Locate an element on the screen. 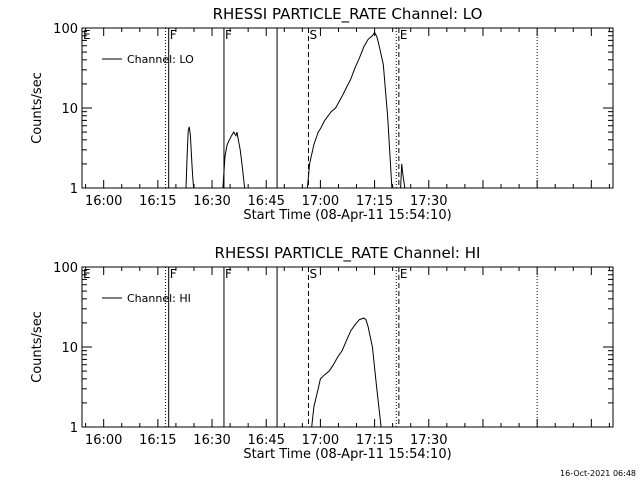 Image resolution: width=640 pixels, height=484 pixels. chart-title: RHESSI PARTICLE_RATE Channel: HI is located at coordinates (348, 253).